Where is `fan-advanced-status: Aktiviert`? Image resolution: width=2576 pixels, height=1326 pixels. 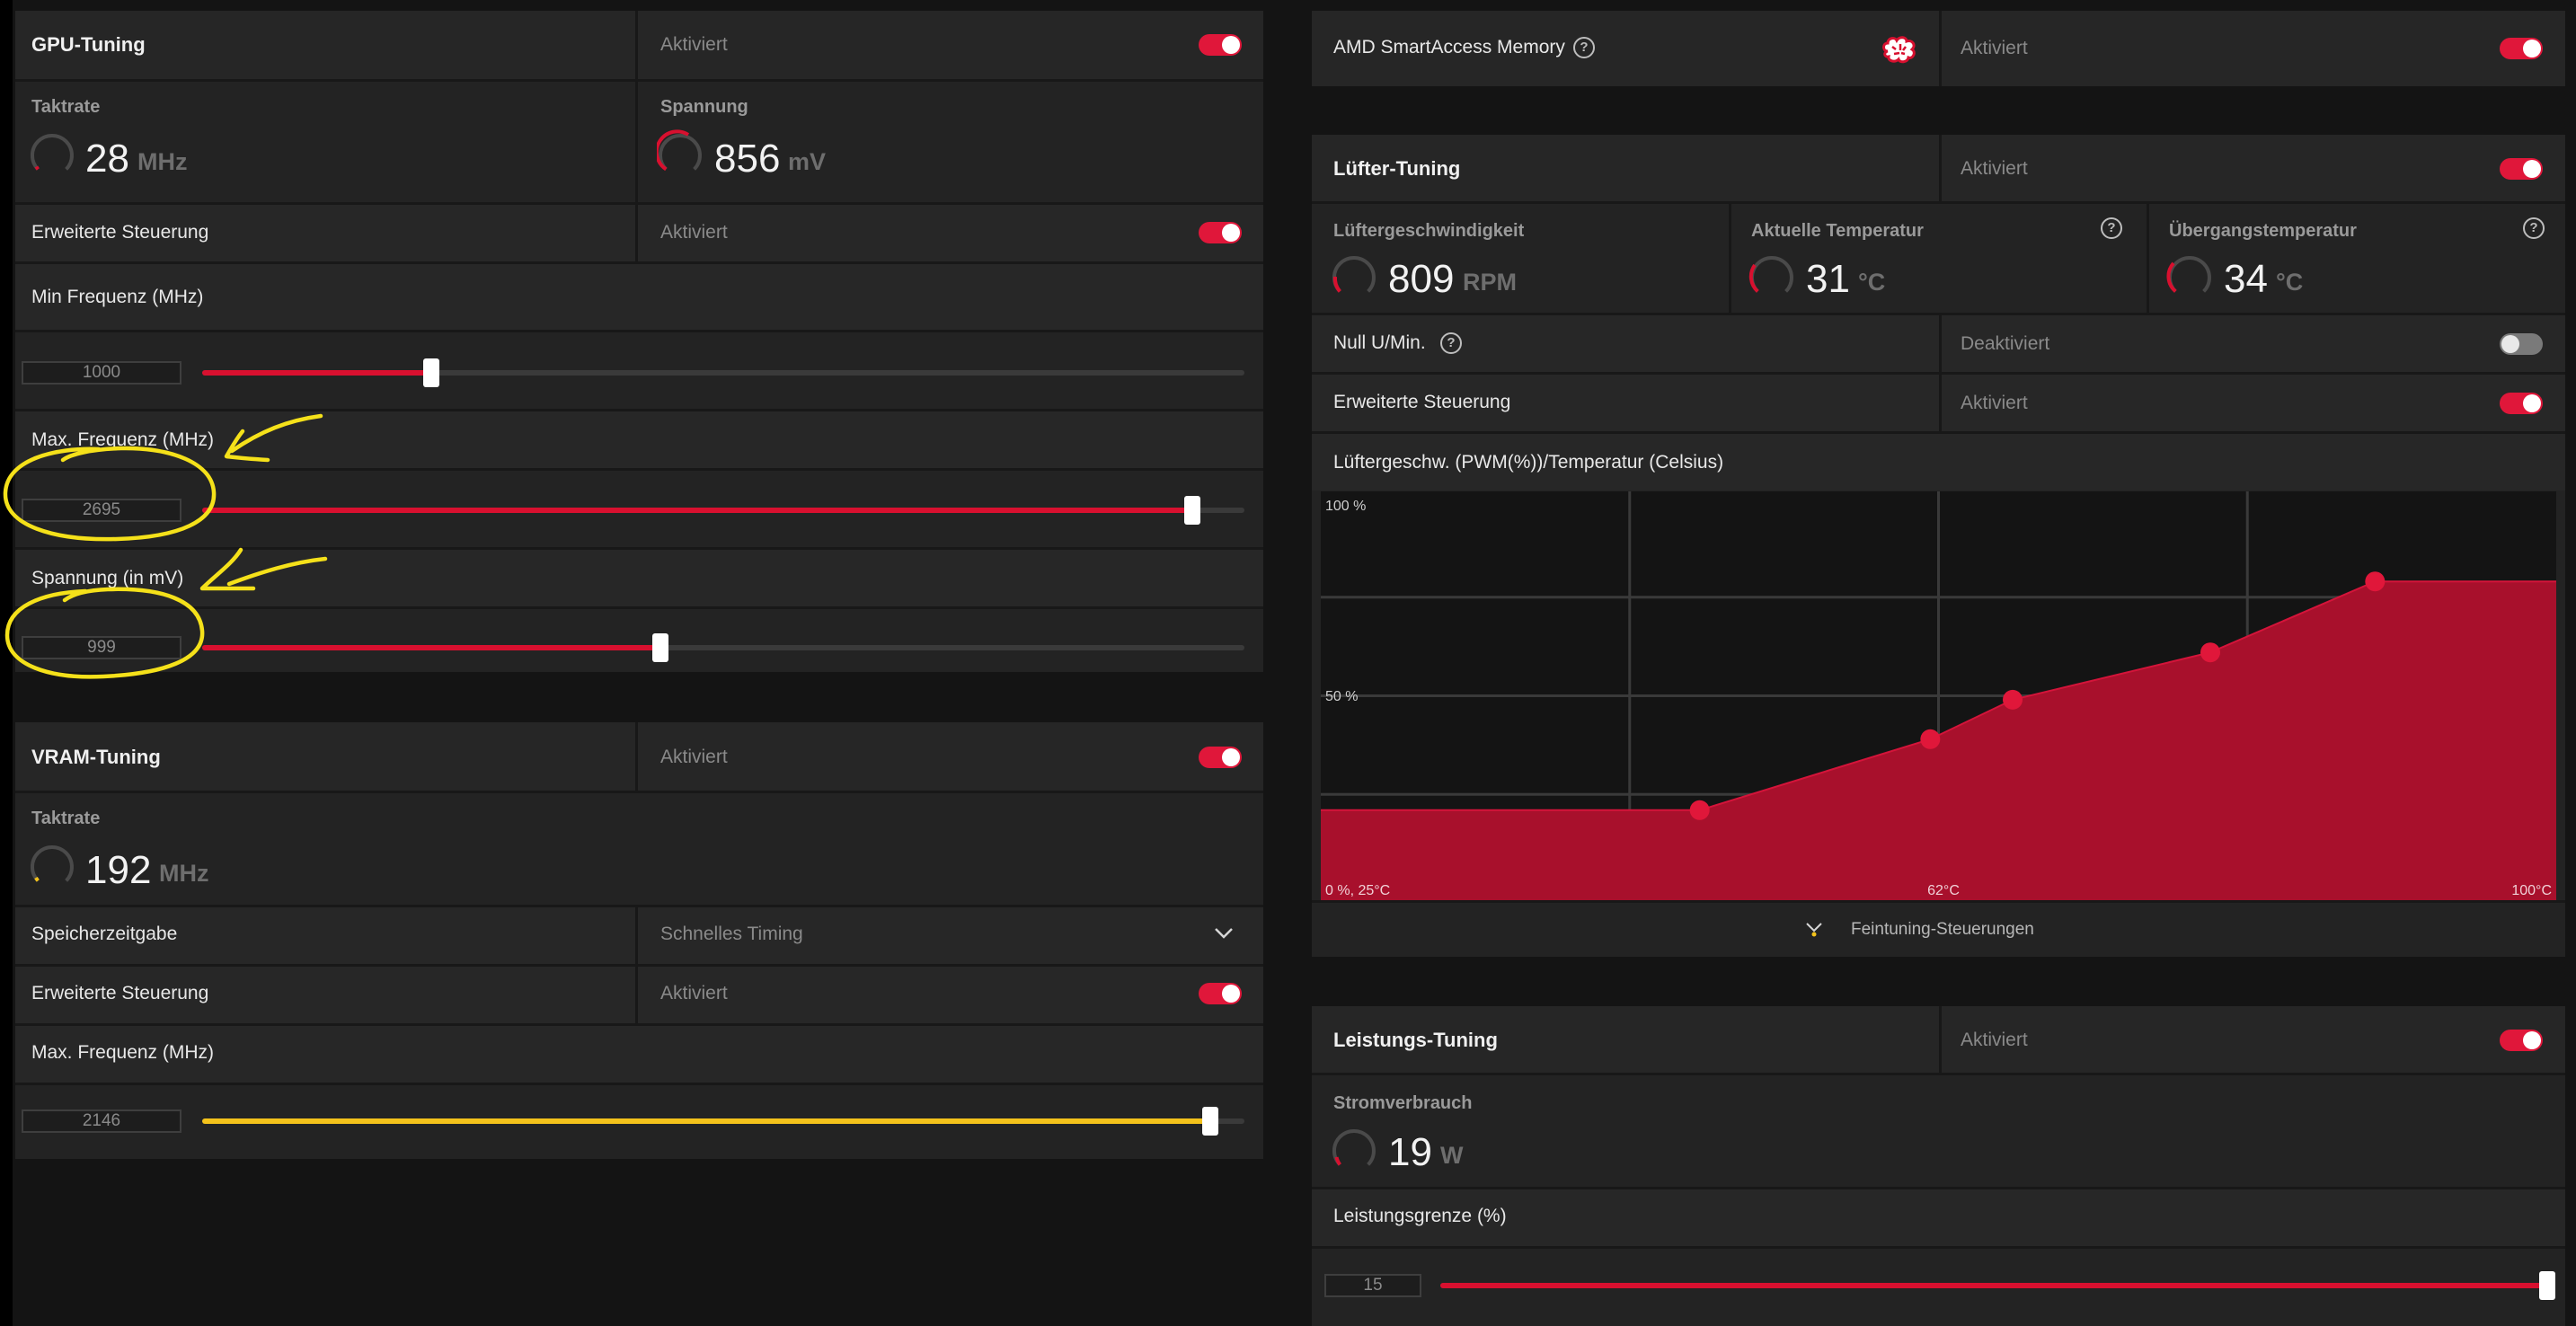
fan-advanced-status: Aktiviert is located at coordinates (1995, 403).